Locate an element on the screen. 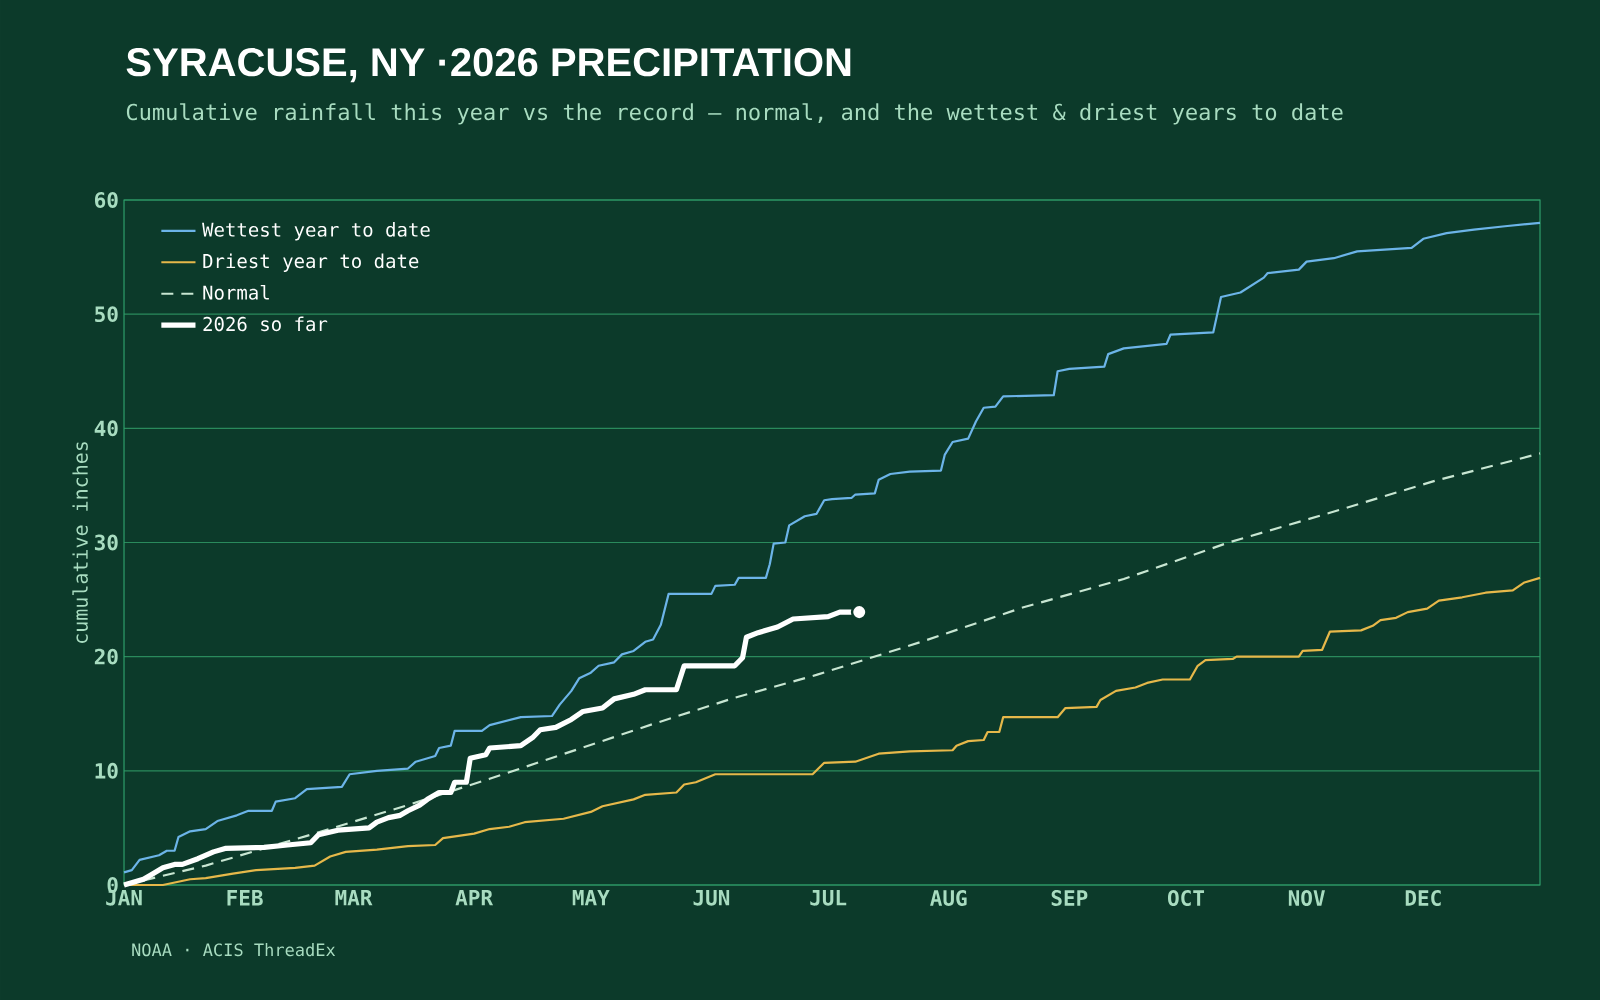 Image resolution: width=1600 pixels, height=1000 pixels. y-axis-title: cumulative inches is located at coordinates (80, 542).